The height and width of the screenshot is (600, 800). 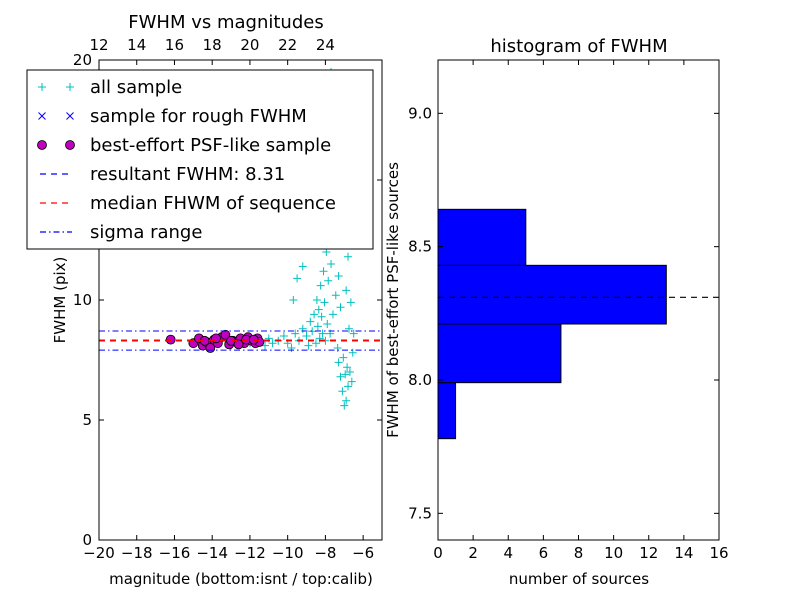 What do you see at coordinates (98, 45) in the screenshot?
I see `top-x-tick-label: 12` at bounding box center [98, 45].